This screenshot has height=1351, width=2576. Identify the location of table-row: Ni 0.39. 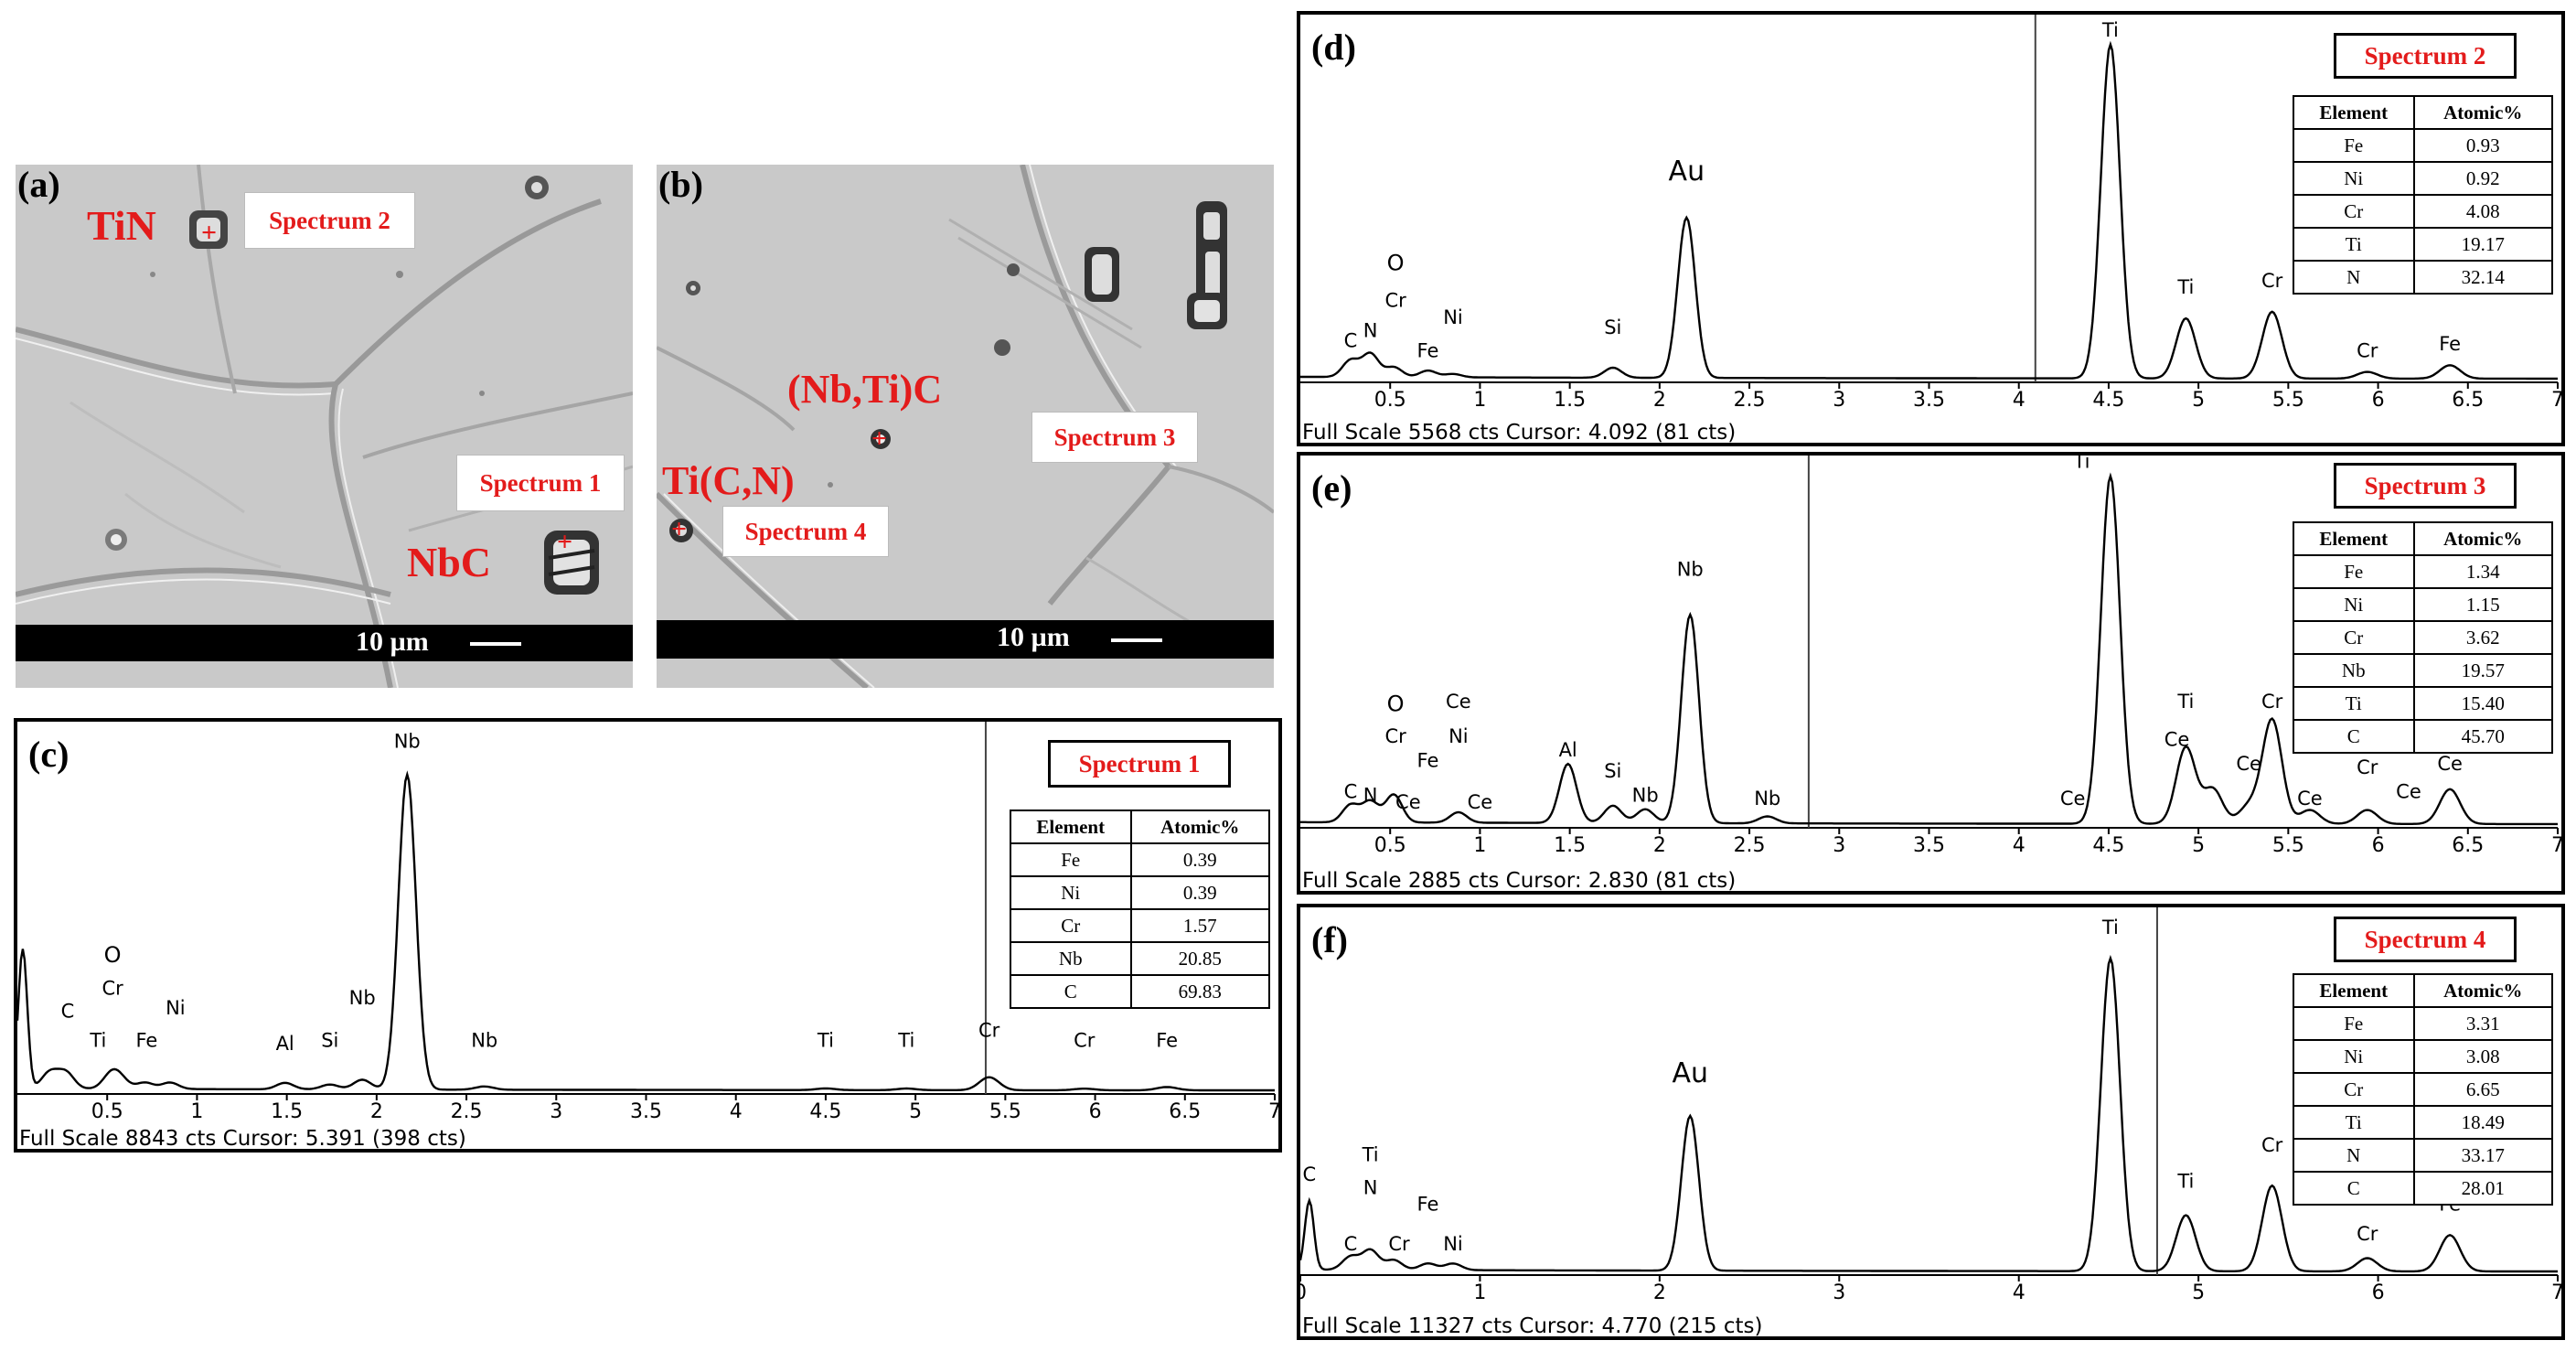
(1140, 893).